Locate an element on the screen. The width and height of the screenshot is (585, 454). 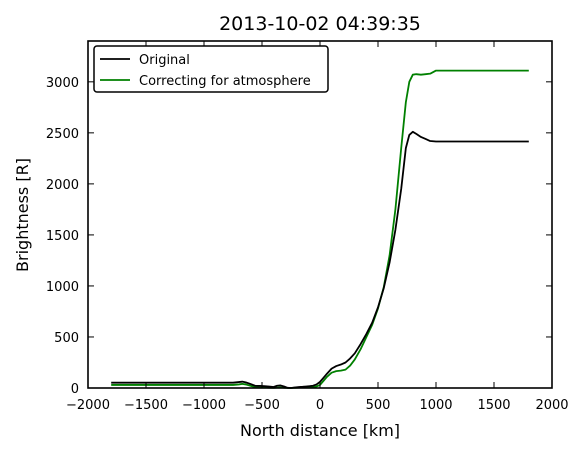
x-tick-label: −500 is located at coordinates (262, 405).